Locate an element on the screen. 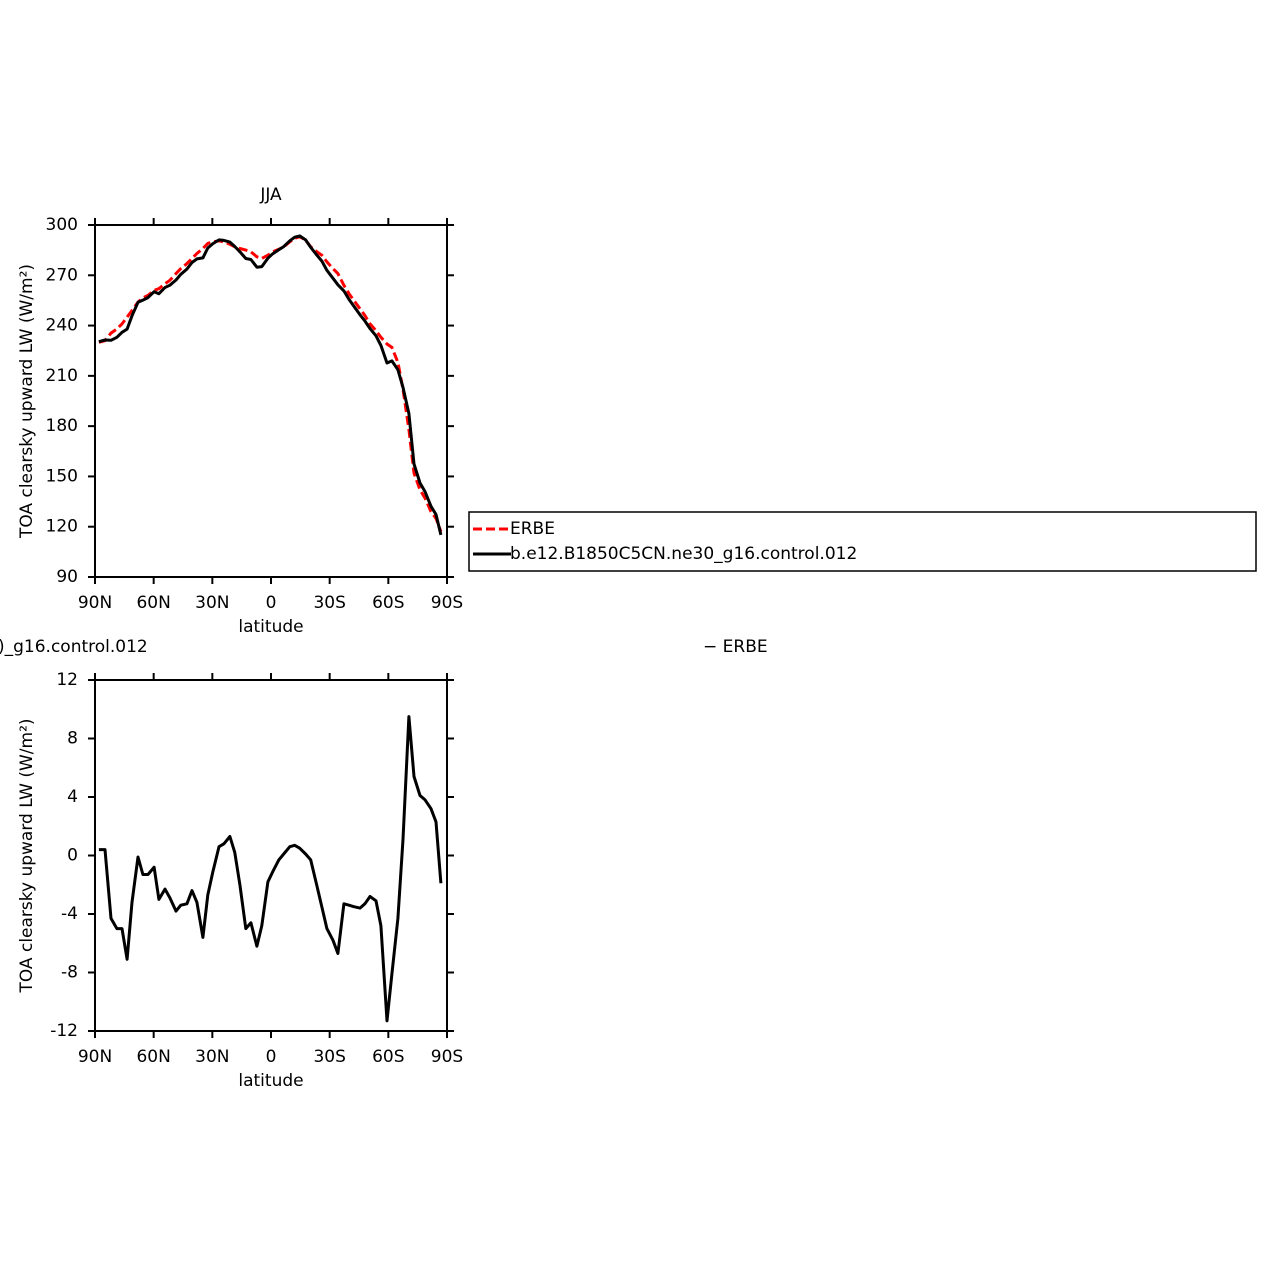  y-tick-label: -12 is located at coordinates (64, 1031).